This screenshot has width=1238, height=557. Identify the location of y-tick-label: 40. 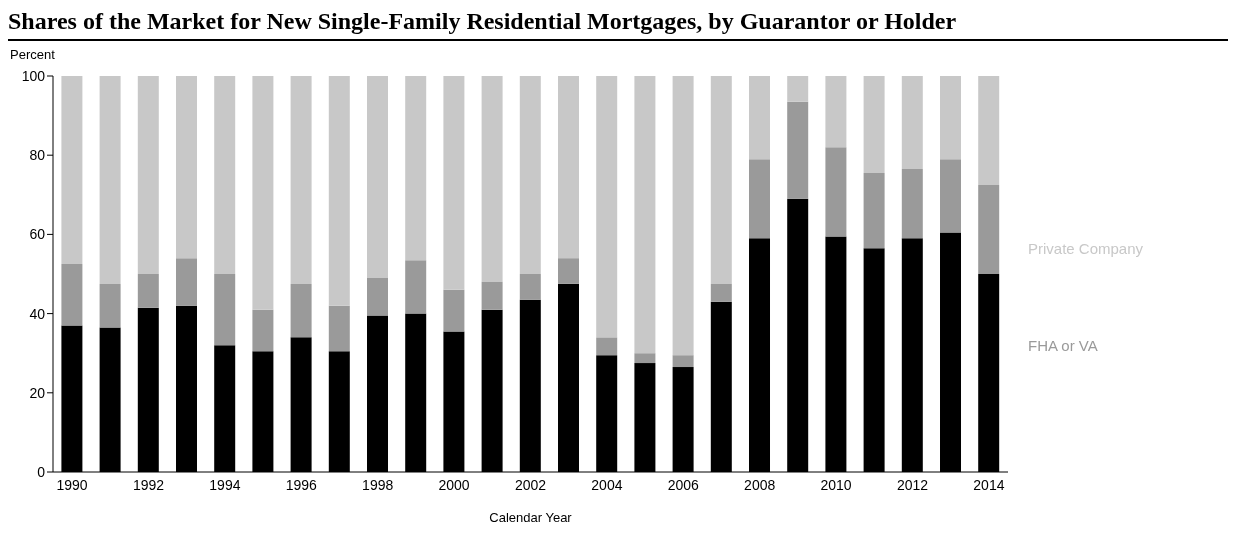
(37, 313).